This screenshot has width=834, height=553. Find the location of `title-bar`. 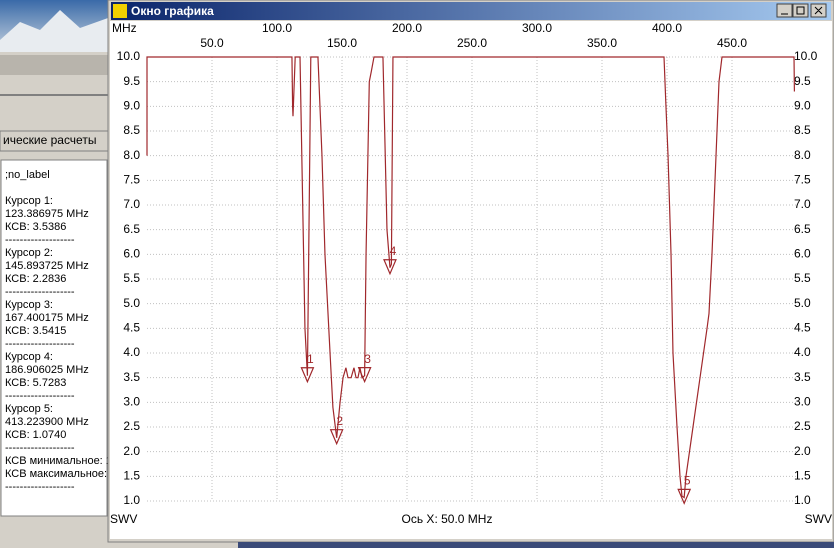

title-bar is located at coordinates (471, 11).